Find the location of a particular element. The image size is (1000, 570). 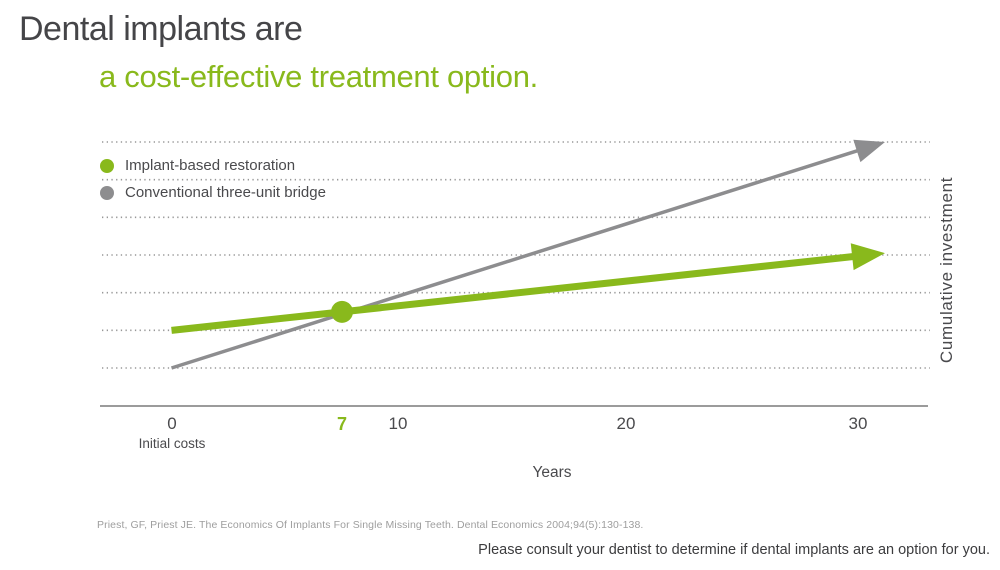

x-tick-sublabel: Initial costs is located at coordinates (172, 443).